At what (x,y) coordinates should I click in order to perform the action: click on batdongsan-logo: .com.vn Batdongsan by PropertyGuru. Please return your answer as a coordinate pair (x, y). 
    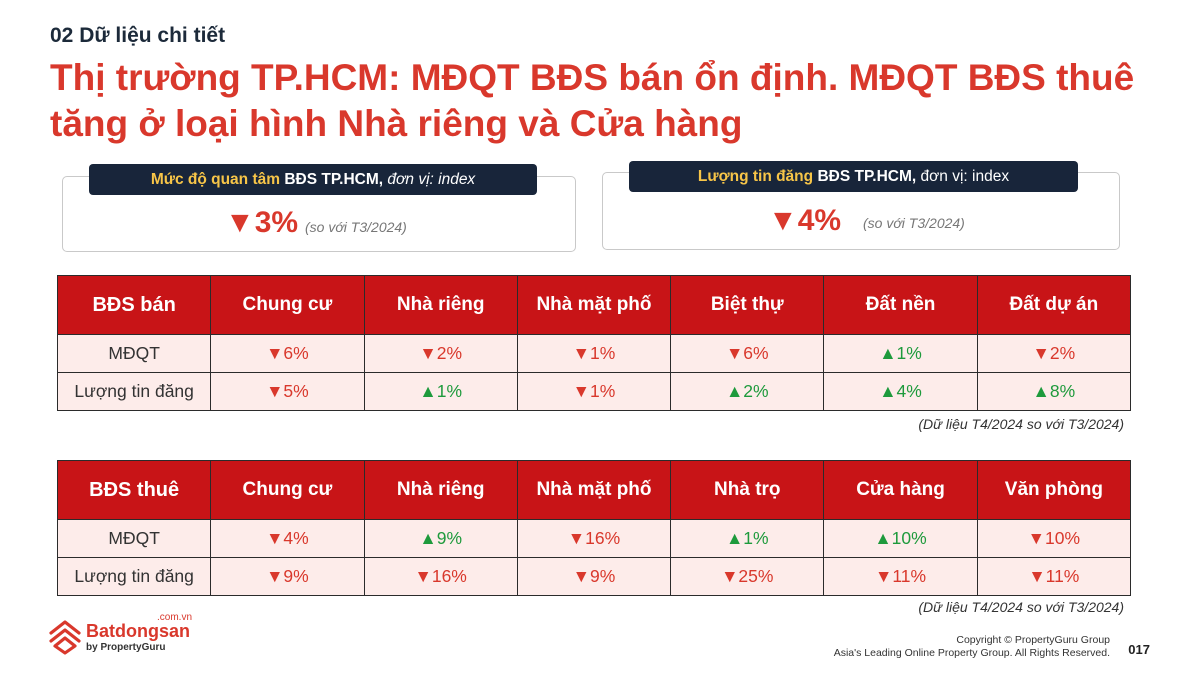
    Looking at the image, I should click on (128, 634).